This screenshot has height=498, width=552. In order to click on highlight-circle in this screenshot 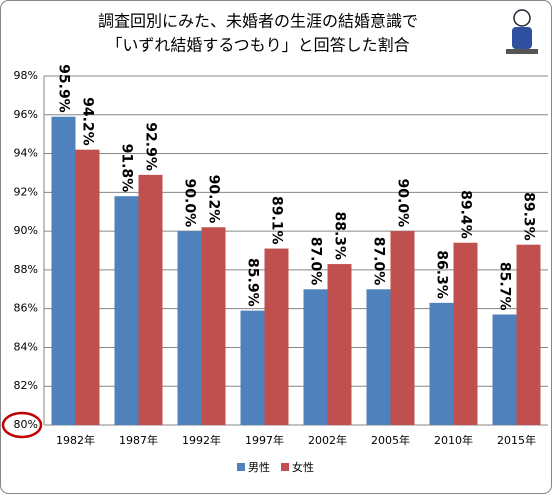, I will do `click(22, 425)`.